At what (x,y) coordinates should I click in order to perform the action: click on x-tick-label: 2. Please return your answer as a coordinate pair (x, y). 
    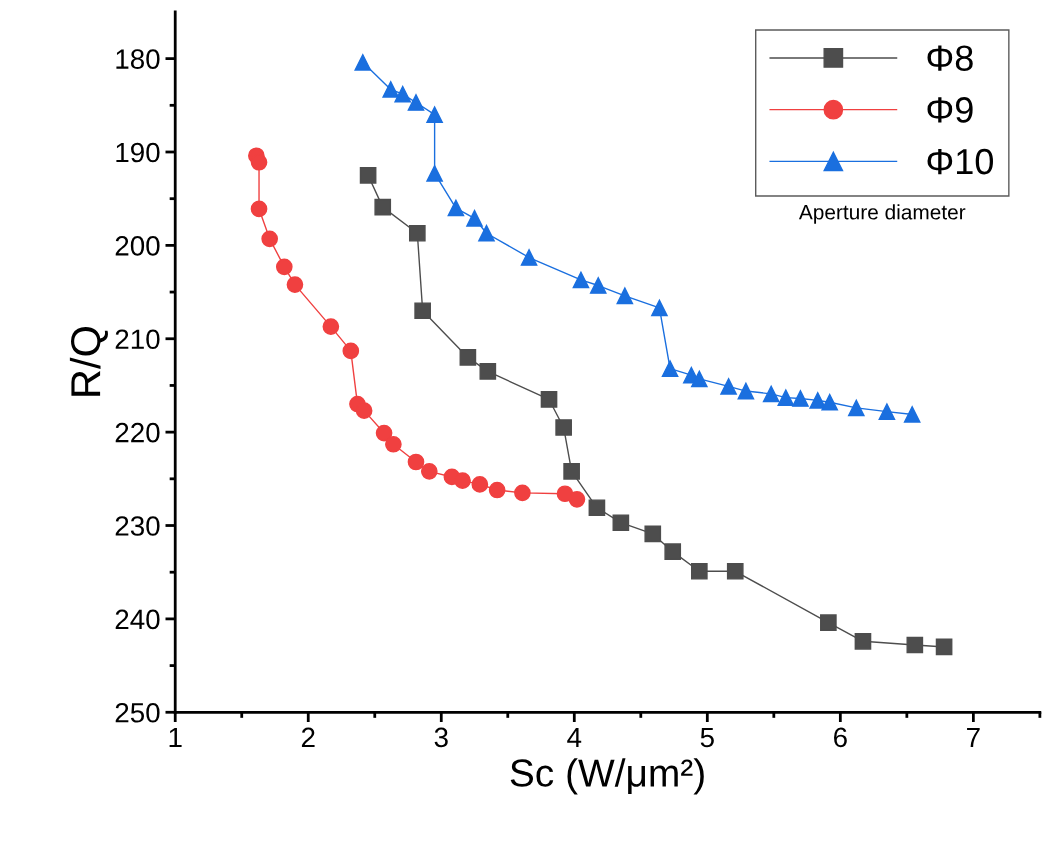
    Looking at the image, I should click on (308, 737).